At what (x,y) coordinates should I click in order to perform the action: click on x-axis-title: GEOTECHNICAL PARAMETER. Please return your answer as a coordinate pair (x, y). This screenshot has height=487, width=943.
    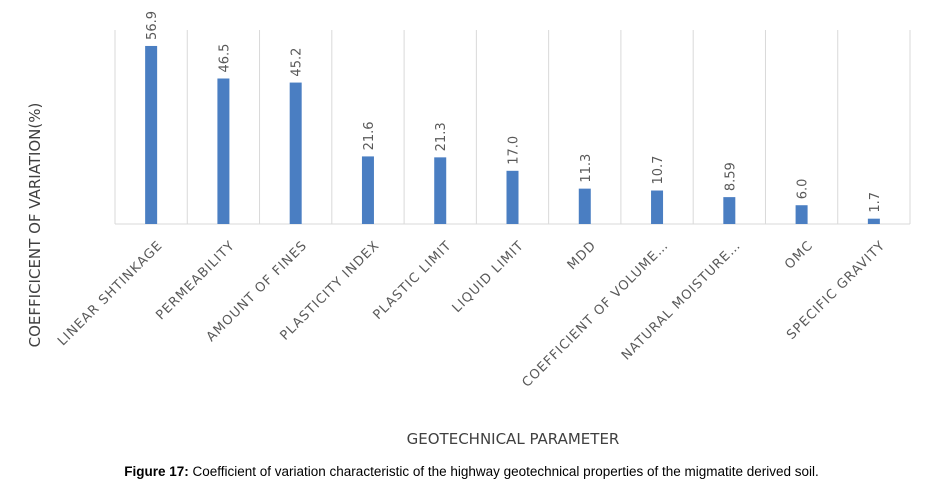
    Looking at the image, I should click on (513, 439).